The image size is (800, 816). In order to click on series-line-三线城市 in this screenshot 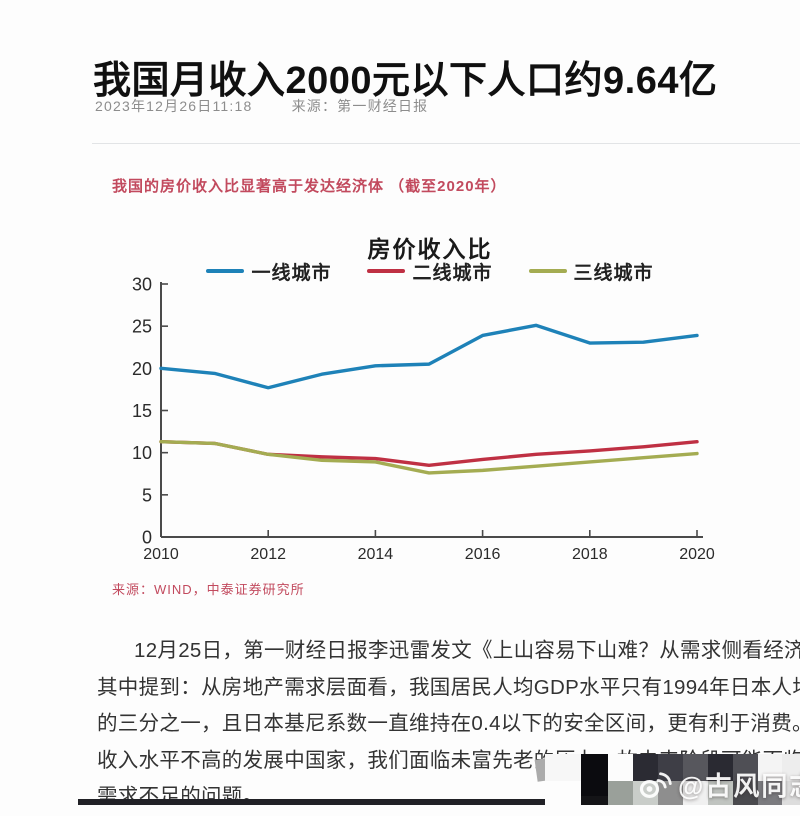, I will do `click(429, 457)`.